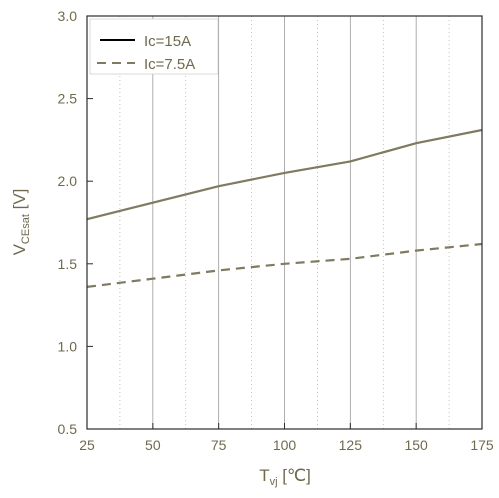  Describe the element at coordinates (68, 346) in the screenshot. I see `y-tick-label-1.0: 1.0` at that location.